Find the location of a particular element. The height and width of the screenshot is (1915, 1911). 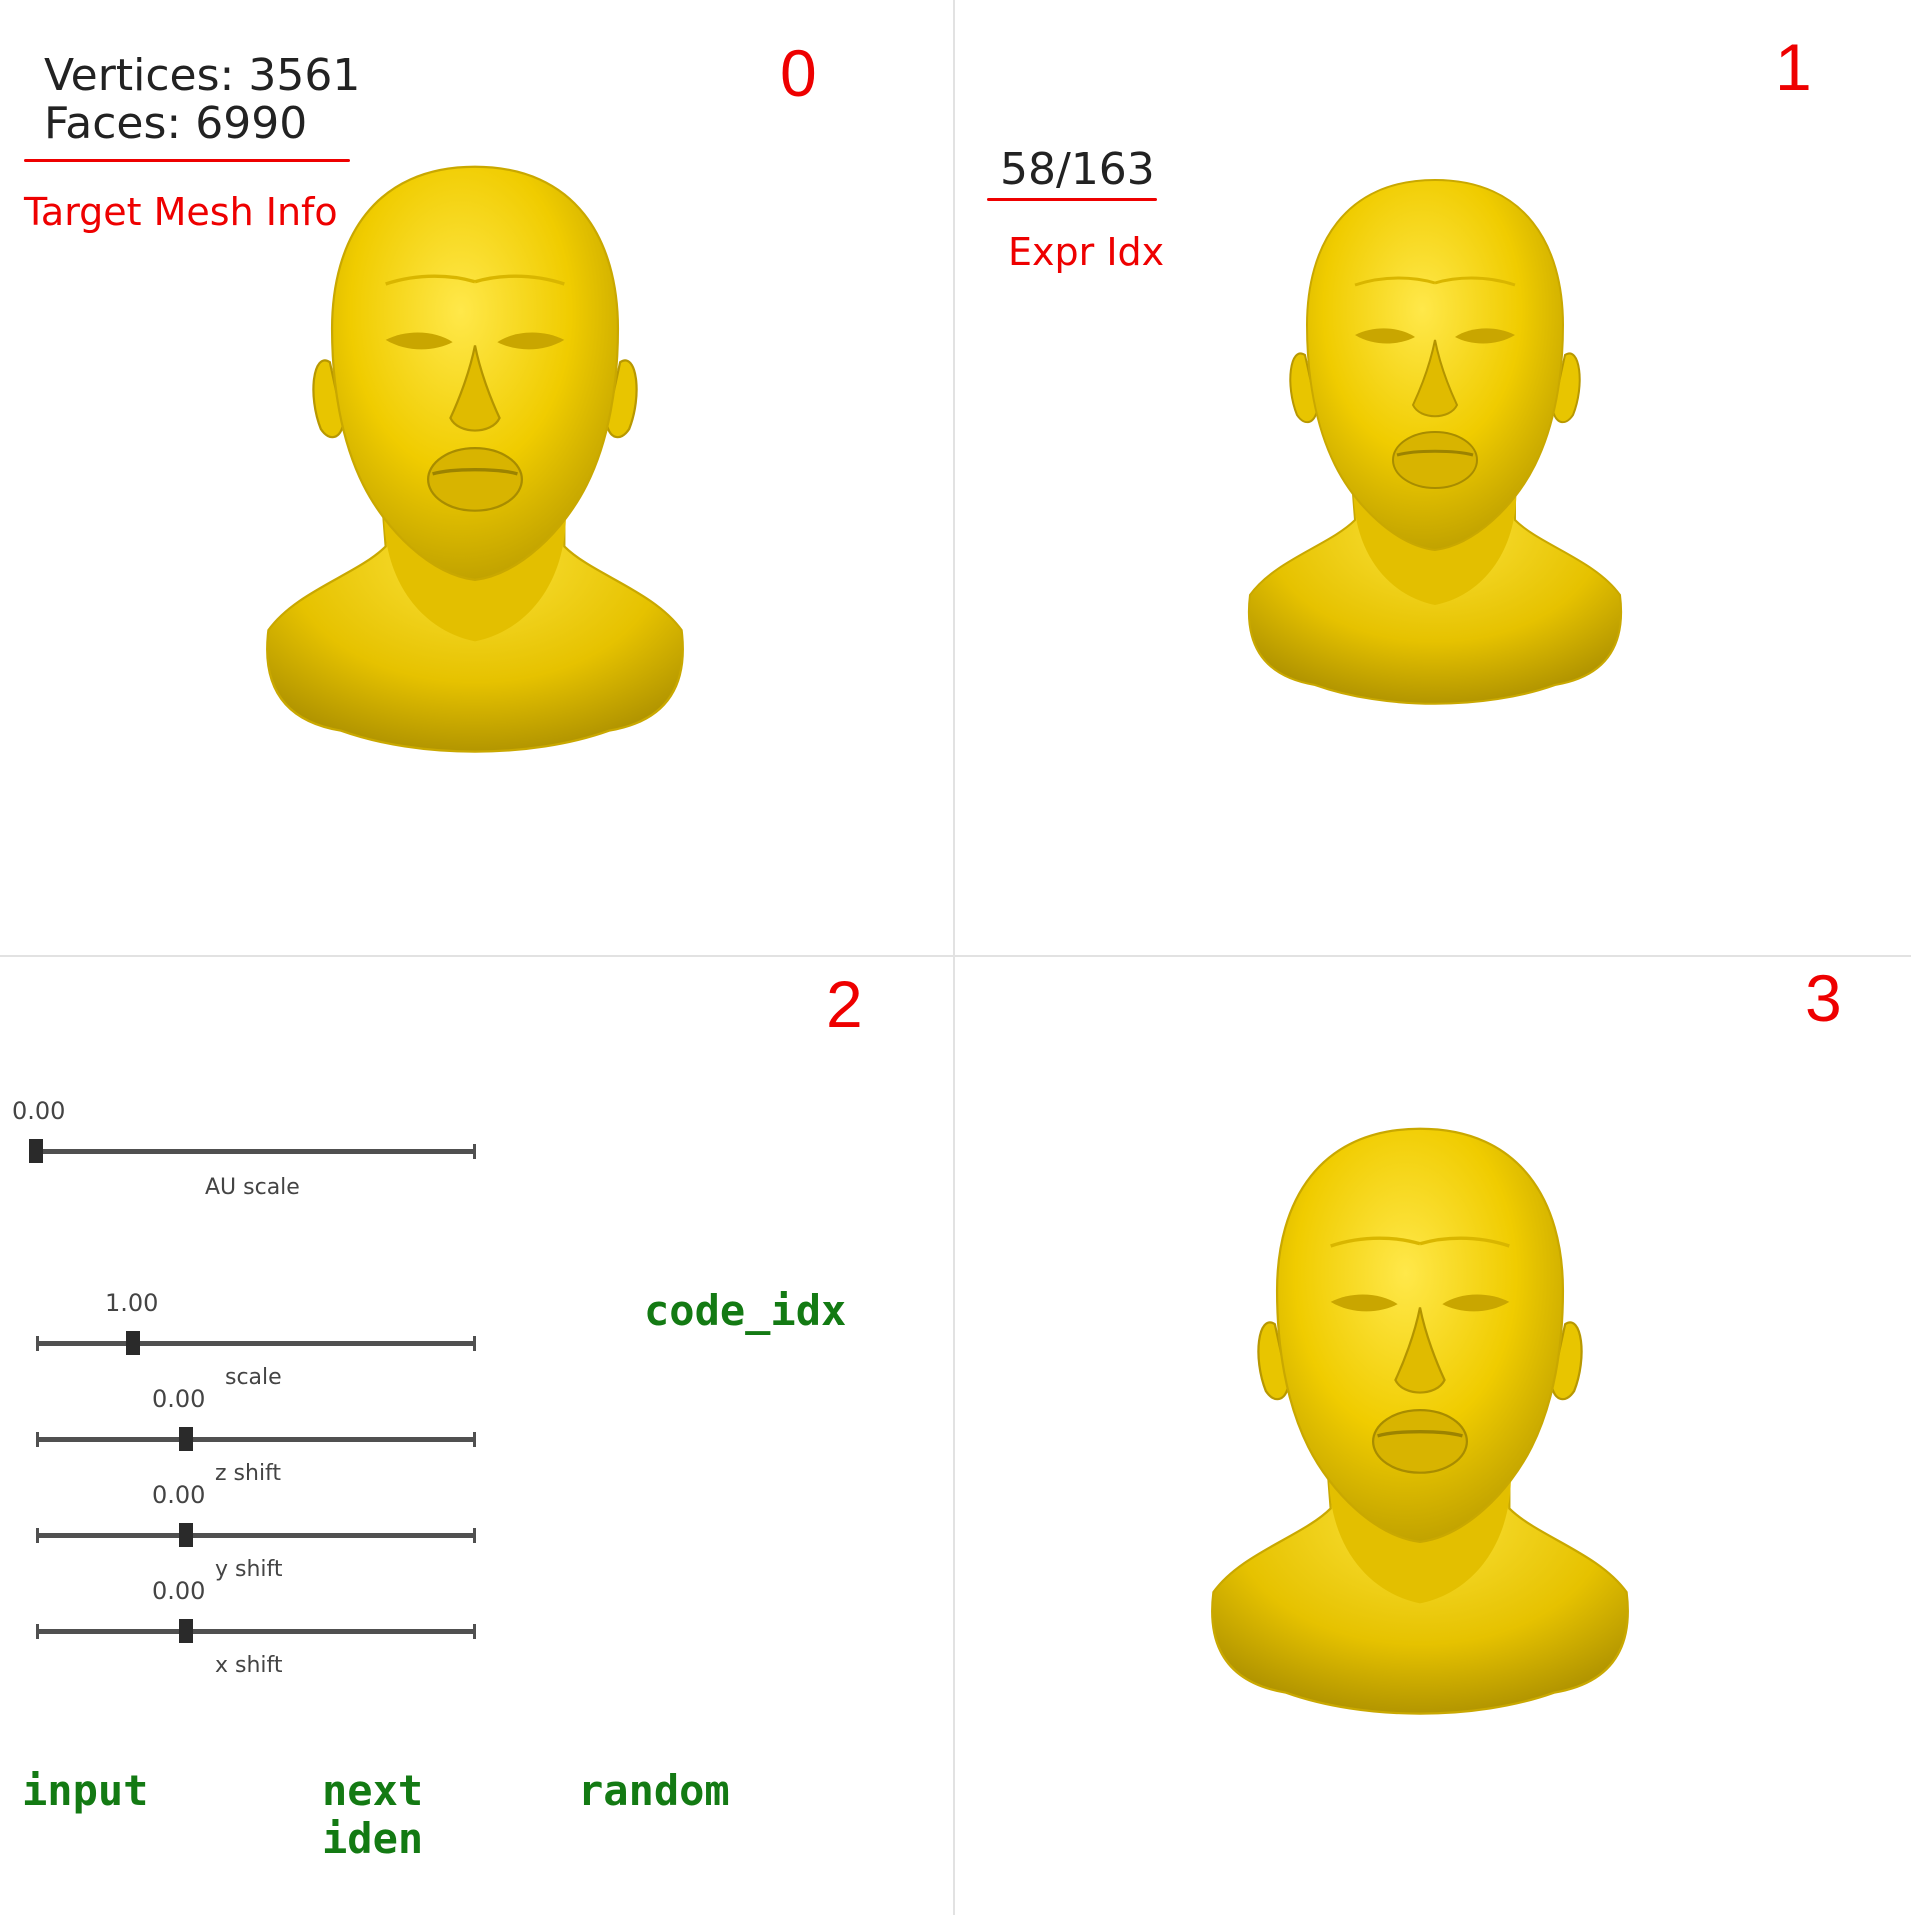

panel-index-2: 2 is located at coordinates (844, 1004).